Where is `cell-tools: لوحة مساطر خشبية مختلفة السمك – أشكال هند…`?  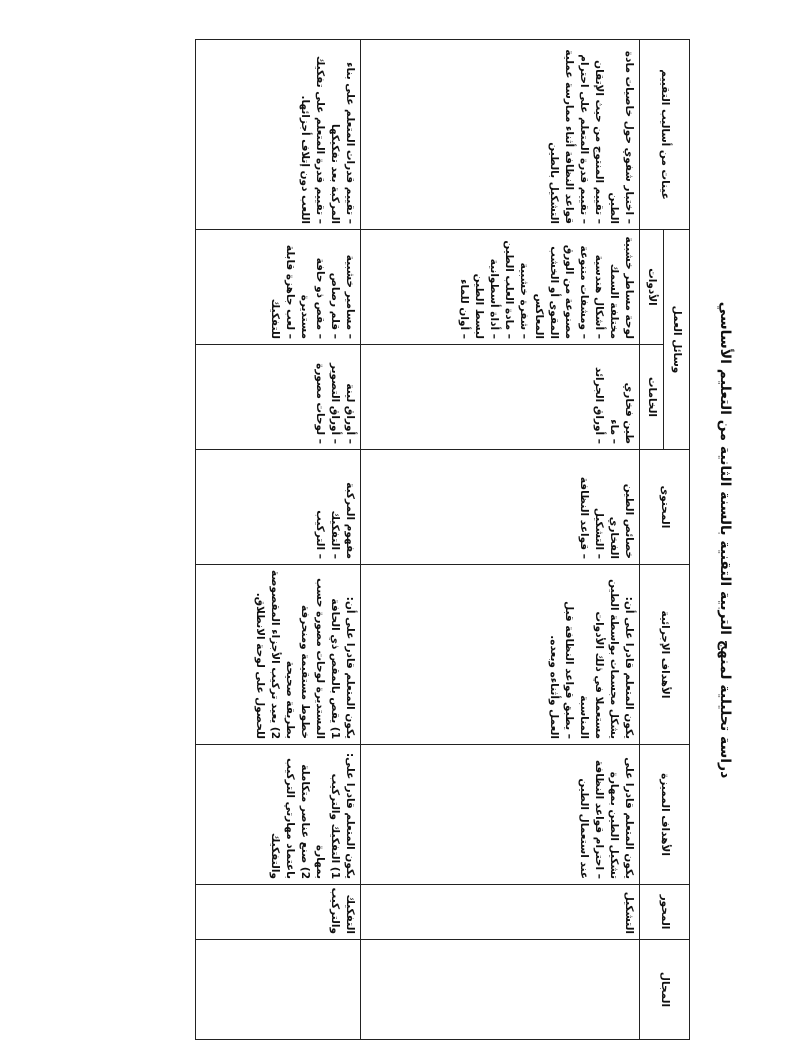 cell-tools: لوحة مساطر خشبية مختلفة السمك – أشكال هند… is located at coordinates (500, 287).